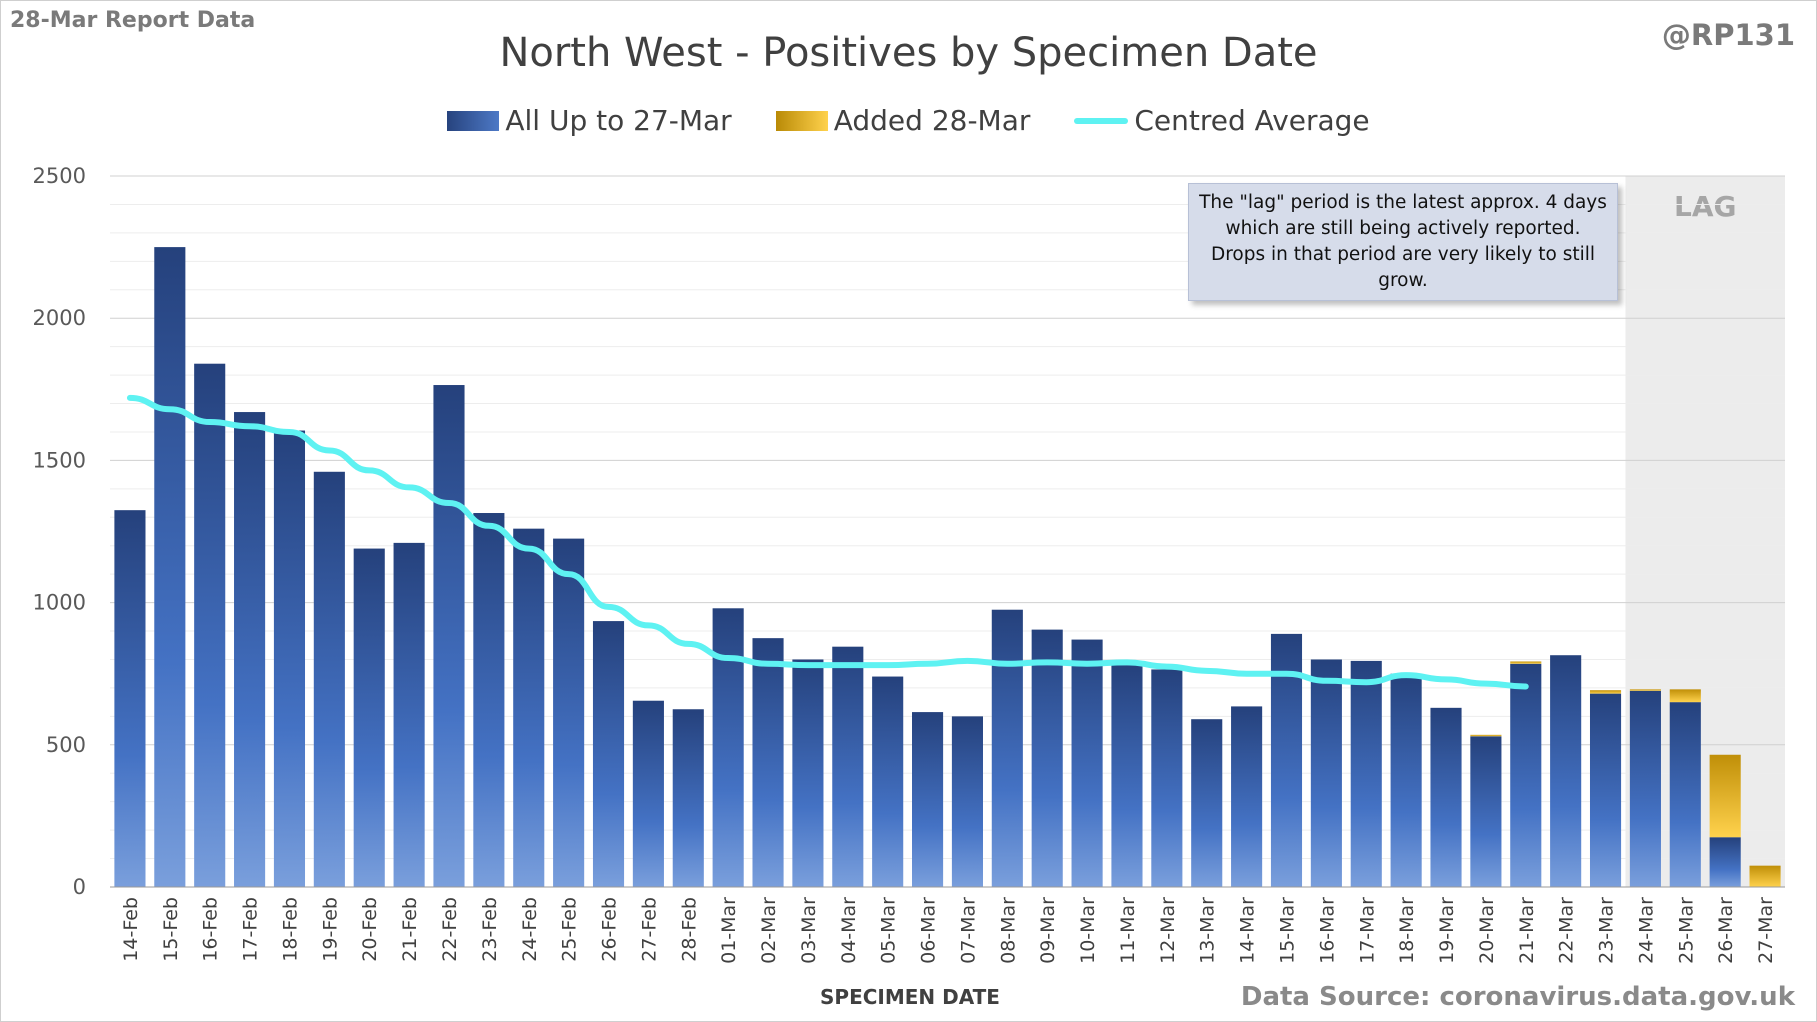 Image resolution: width=1817 pixels, height=1022 pixels. What do you see at coordinates (929, 930) in the screenshot?
I see `x-tick-label: 06-Mar` at bounding box center [929, 930].